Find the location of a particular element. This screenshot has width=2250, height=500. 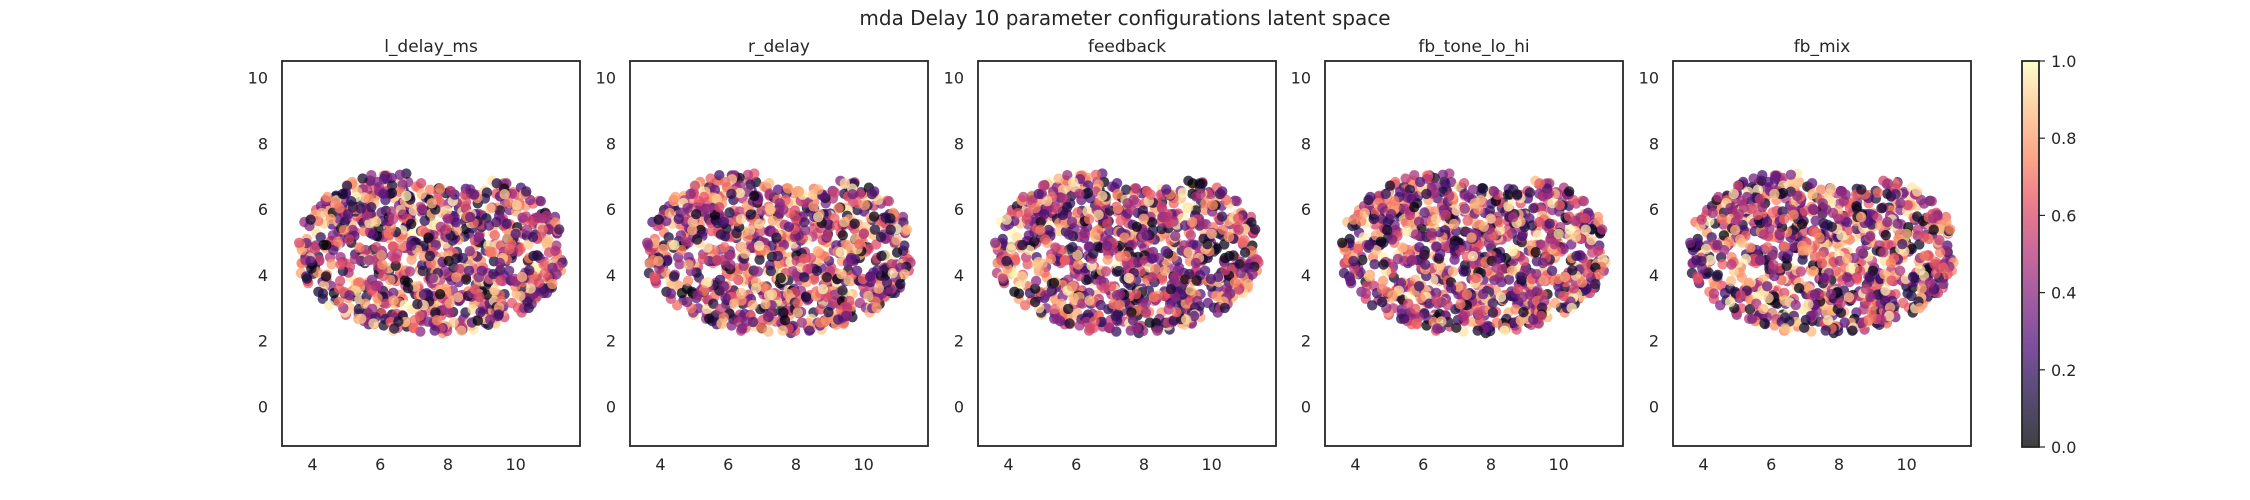

y-tick-label: 2 is located at coordinates (959, 341).